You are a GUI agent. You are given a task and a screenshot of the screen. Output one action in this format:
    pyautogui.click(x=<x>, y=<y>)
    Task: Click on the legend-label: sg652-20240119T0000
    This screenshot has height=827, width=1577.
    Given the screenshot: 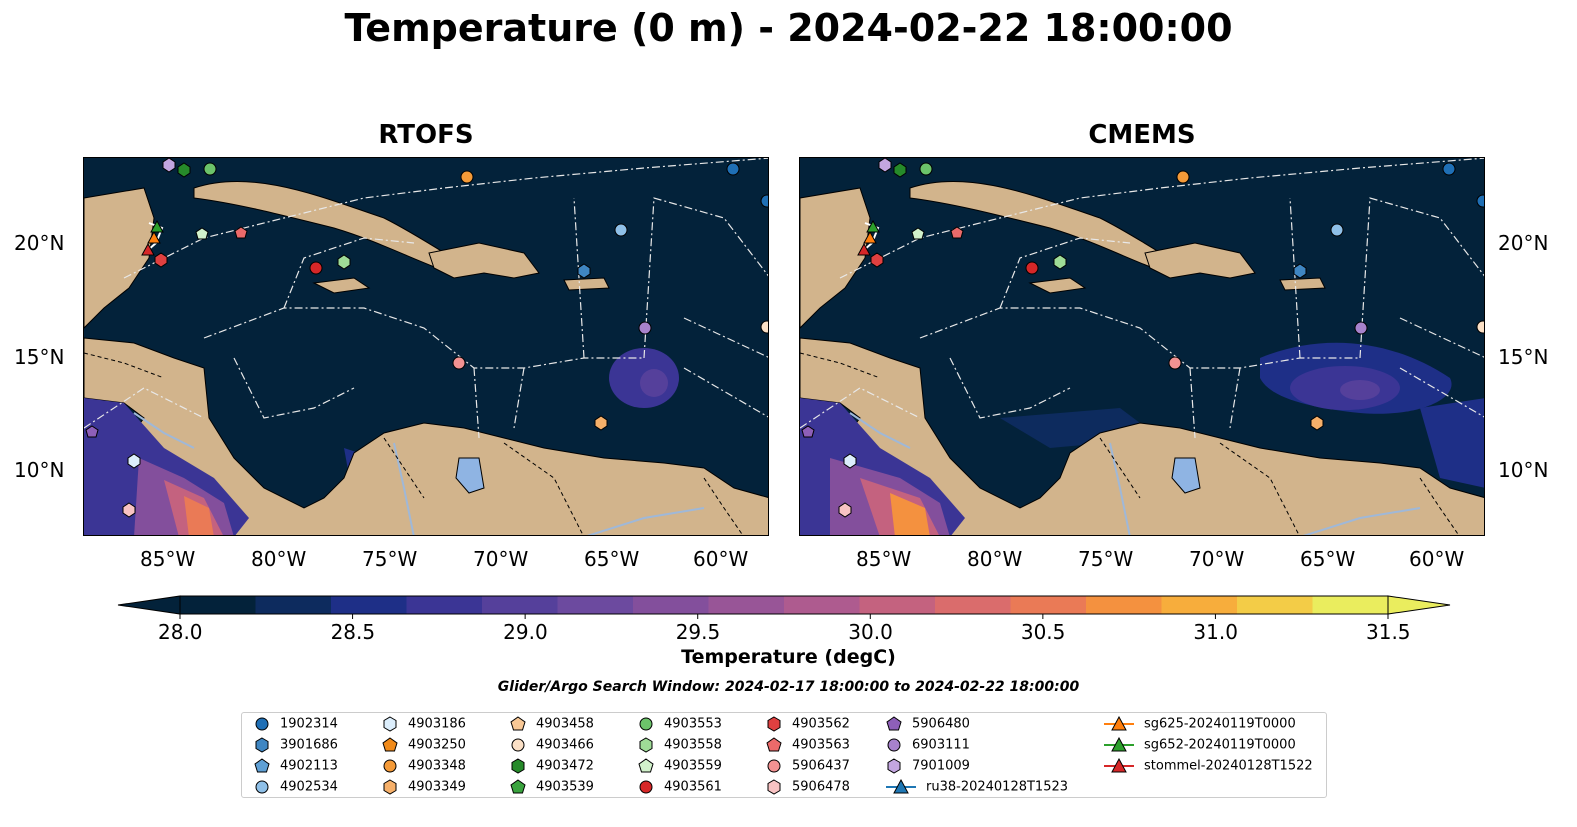 What is the action you would take?
    pyautogui.click(x=1220, y=745)
    